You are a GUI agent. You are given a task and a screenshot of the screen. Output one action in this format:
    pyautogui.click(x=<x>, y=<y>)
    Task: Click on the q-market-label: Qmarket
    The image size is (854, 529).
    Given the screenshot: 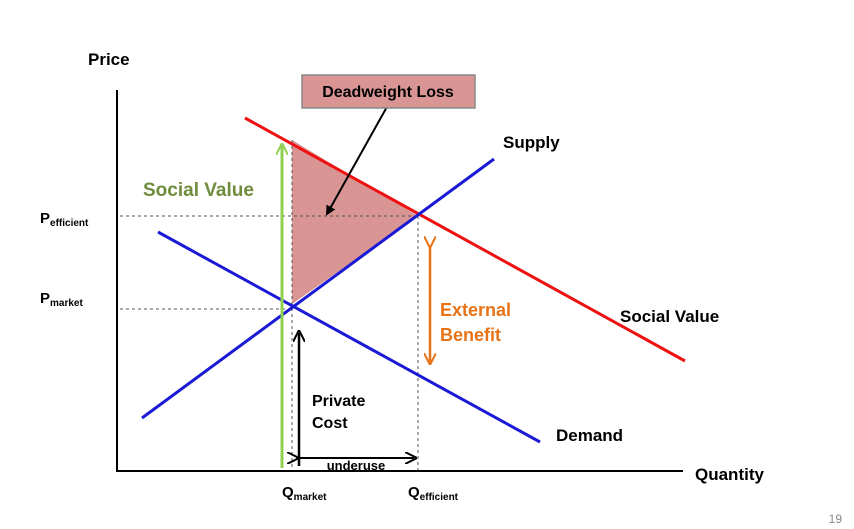 What is the action you would take?
    pyautogui.click(x=304, y=493)
    